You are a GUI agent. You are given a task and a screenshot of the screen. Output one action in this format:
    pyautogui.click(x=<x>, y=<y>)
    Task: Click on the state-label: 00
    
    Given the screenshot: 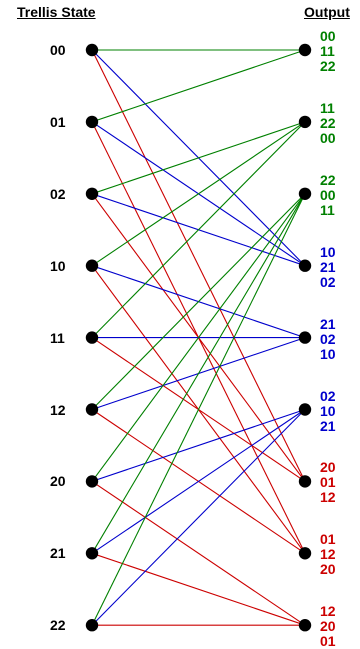 What is the action you would take?
    pyautogui.click(x=58, y=50)
    